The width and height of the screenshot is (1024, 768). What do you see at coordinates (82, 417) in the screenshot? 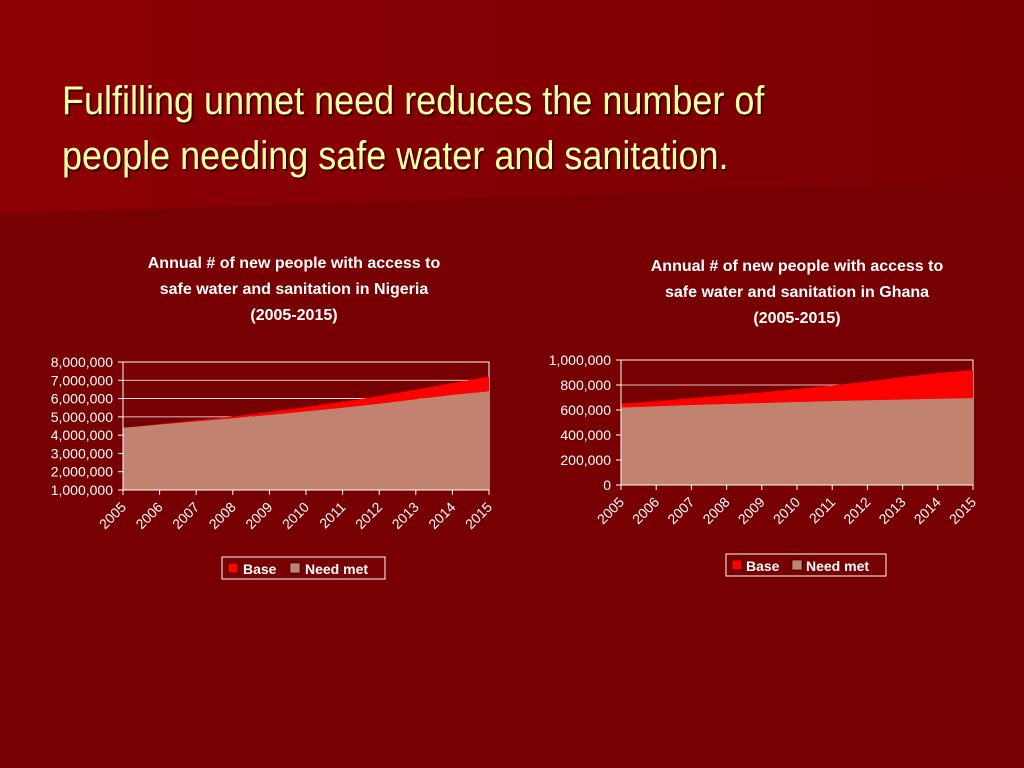
I see `y-tick-label: 5,000,000` at bounding box center [82, 417].